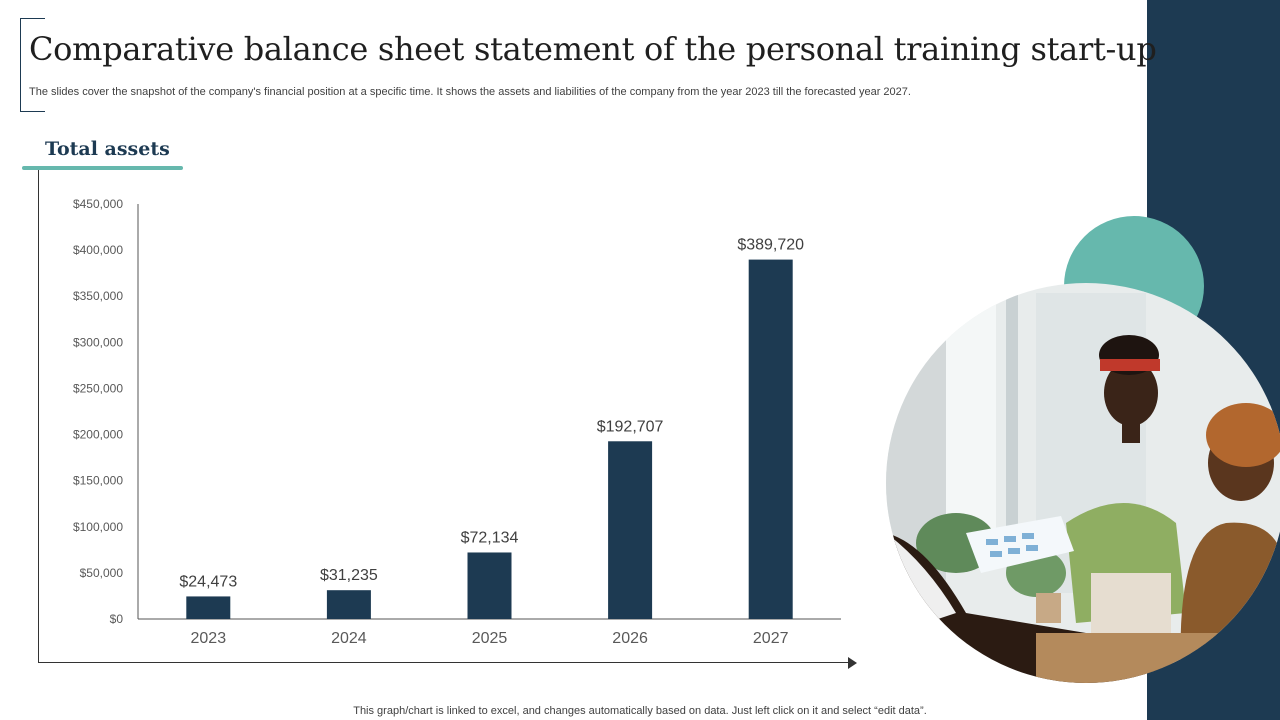 The height and width of the screenshot is (720, 1280). Describe the element at coordinates (490, 638) in the screenshot. I see `x-tick-label: 2025` at that location.